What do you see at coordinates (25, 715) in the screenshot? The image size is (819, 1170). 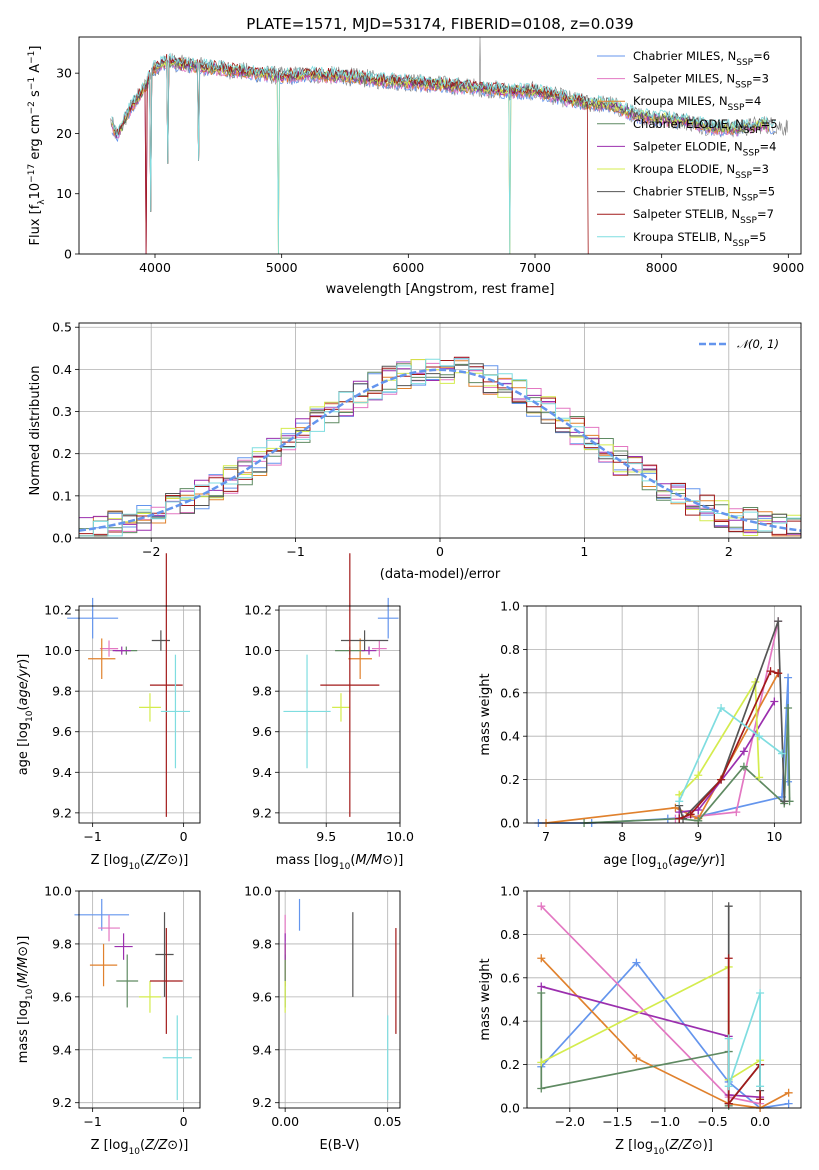 I see `y-axis-label: age [log10(age/yr)]` at bounding box center [25, 715].